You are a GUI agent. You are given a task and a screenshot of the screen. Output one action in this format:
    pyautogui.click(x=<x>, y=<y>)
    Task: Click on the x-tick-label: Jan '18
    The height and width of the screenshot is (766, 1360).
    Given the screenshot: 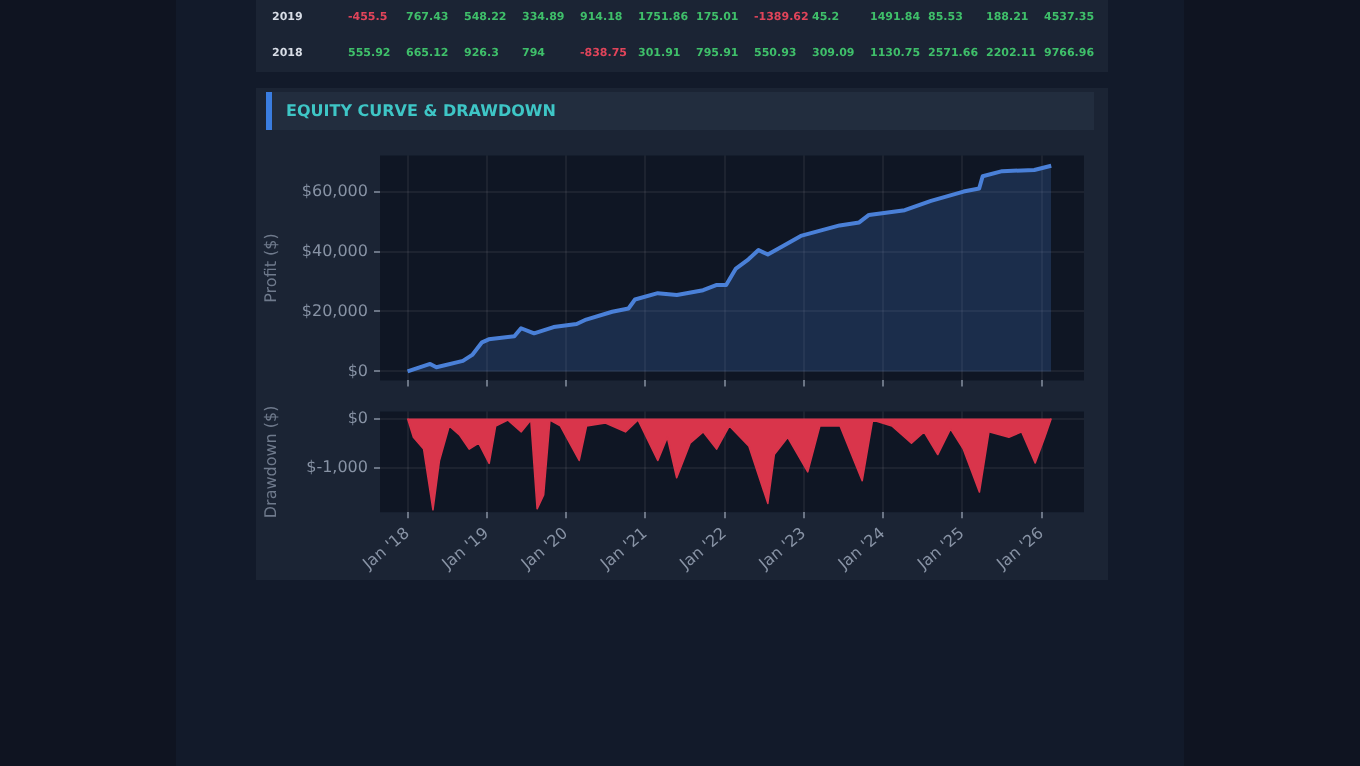 What is the action you would take?
    pyautogui.click(x=385, y=549)
    